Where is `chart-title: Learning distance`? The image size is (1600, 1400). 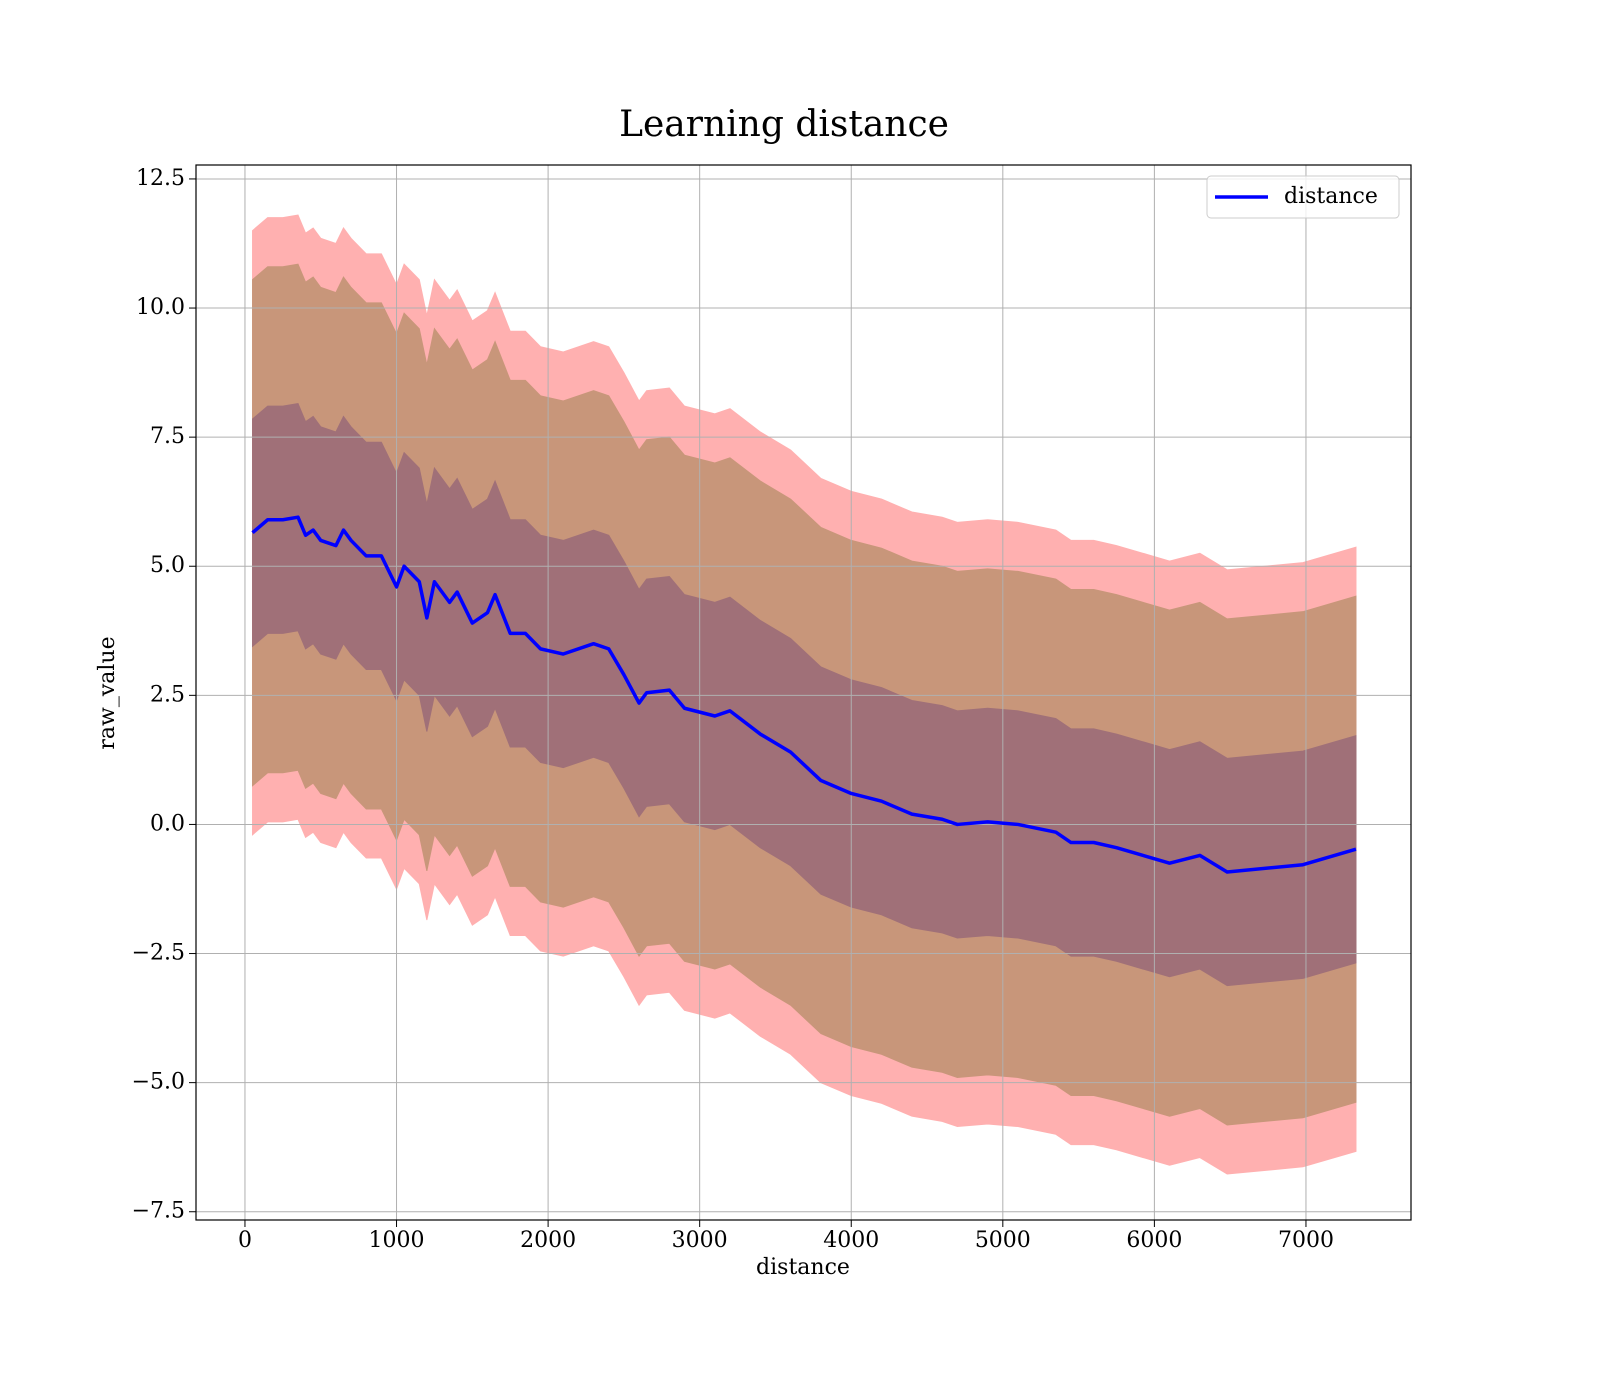 chart-title: Learning distance is located at coordinates (784, 124).